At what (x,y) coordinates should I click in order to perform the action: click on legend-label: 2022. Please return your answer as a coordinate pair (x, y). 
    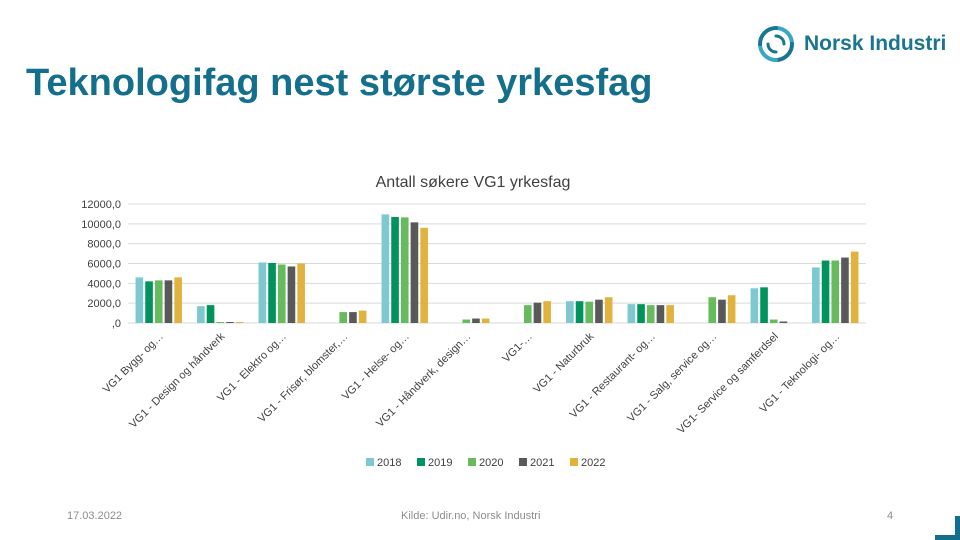
    Looking at the image, I should click on (593, 463).